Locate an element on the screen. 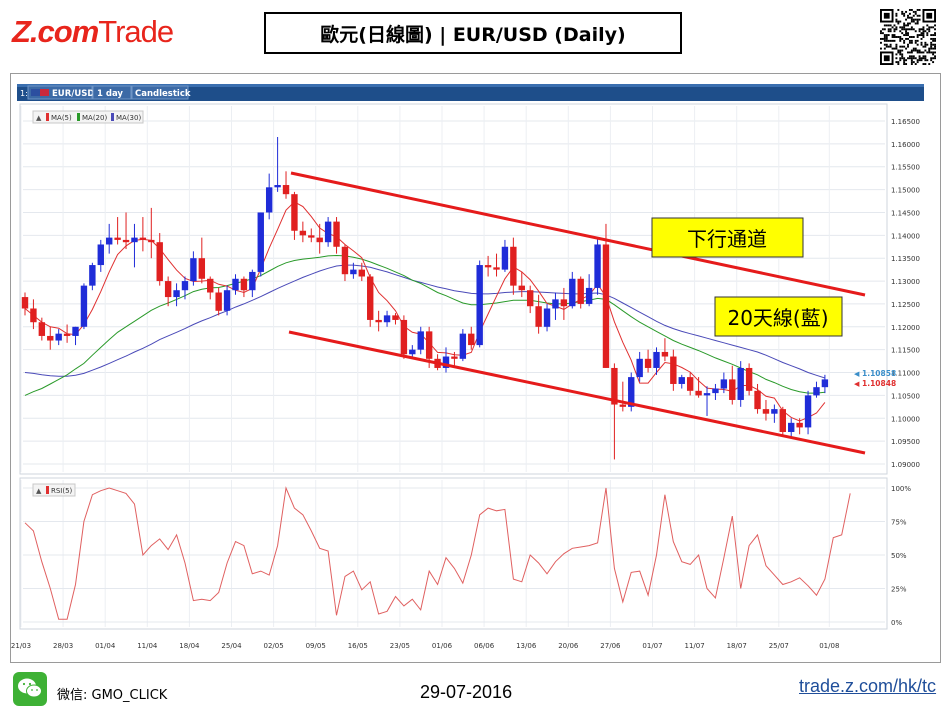 The width and height of the screenshot is (952, 711). price-tick-label: 1.16000 is located at coordinates (905, 145).